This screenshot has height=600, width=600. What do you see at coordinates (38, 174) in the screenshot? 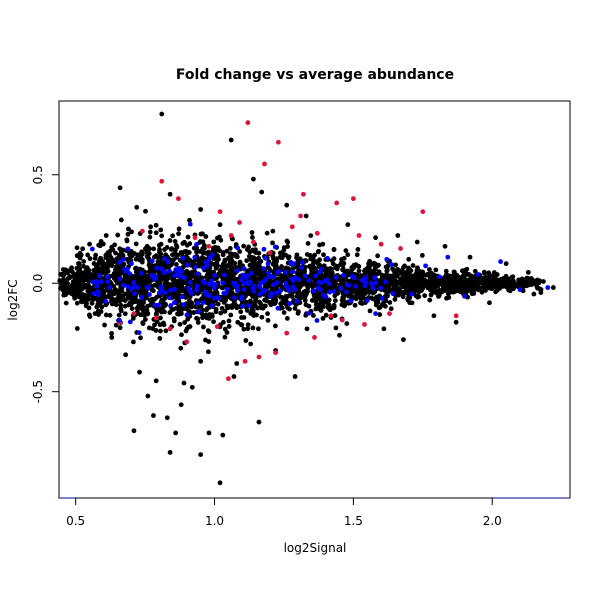
I see `y-tick-label: 0.5` at bounding box center [38, 174].